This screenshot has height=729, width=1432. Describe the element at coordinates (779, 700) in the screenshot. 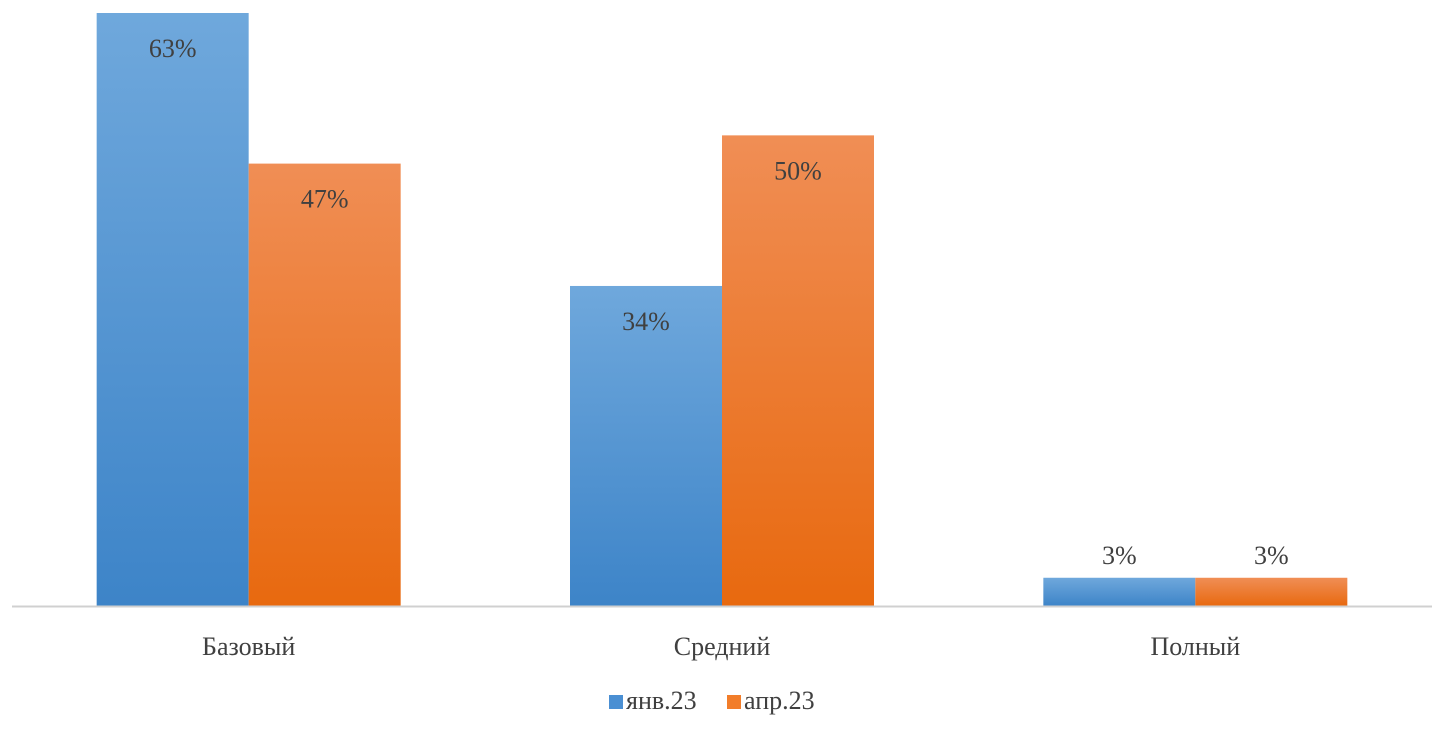

I see `legend-label-2: апр.23` at that location.